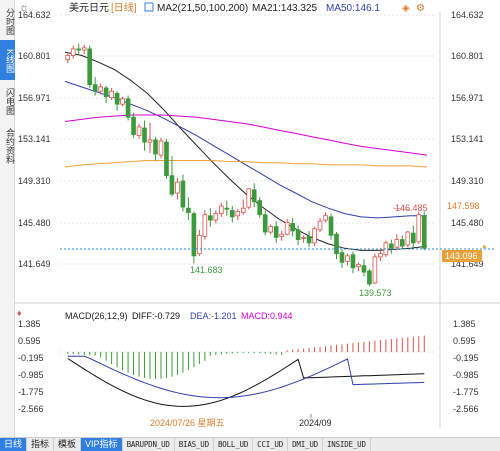 This screenshot has width=500, height=451. Describe the element at coordinates (7, 60) in the screenshot. I see `tab-kline: K线图` at that location.